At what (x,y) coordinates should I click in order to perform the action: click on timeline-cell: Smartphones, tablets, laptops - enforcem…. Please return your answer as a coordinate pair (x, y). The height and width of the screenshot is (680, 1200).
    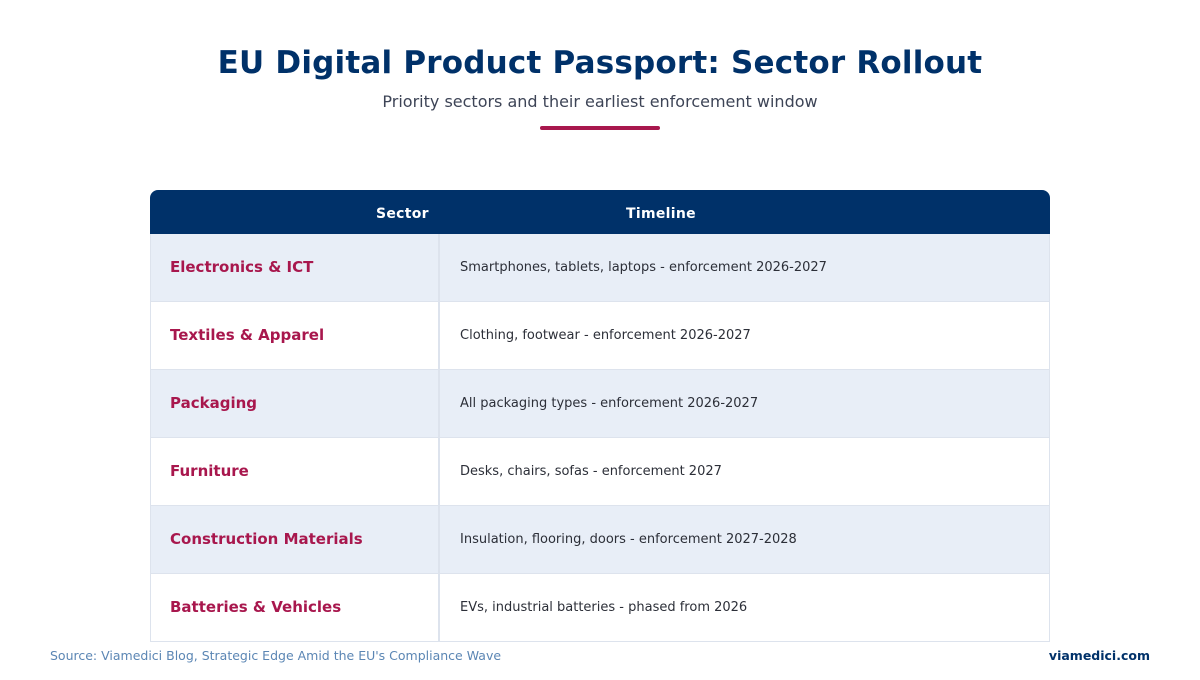
    Looking at the image, I should click on (643, 267).